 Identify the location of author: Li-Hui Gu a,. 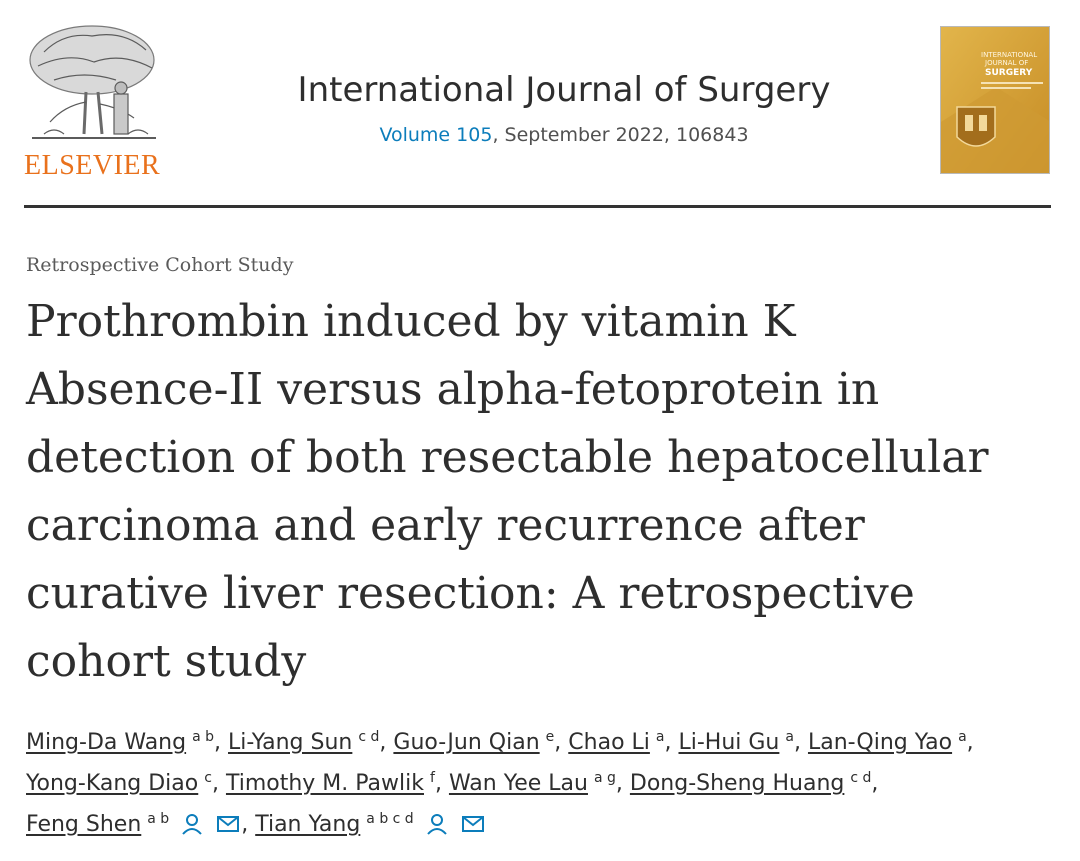
(742, 742).